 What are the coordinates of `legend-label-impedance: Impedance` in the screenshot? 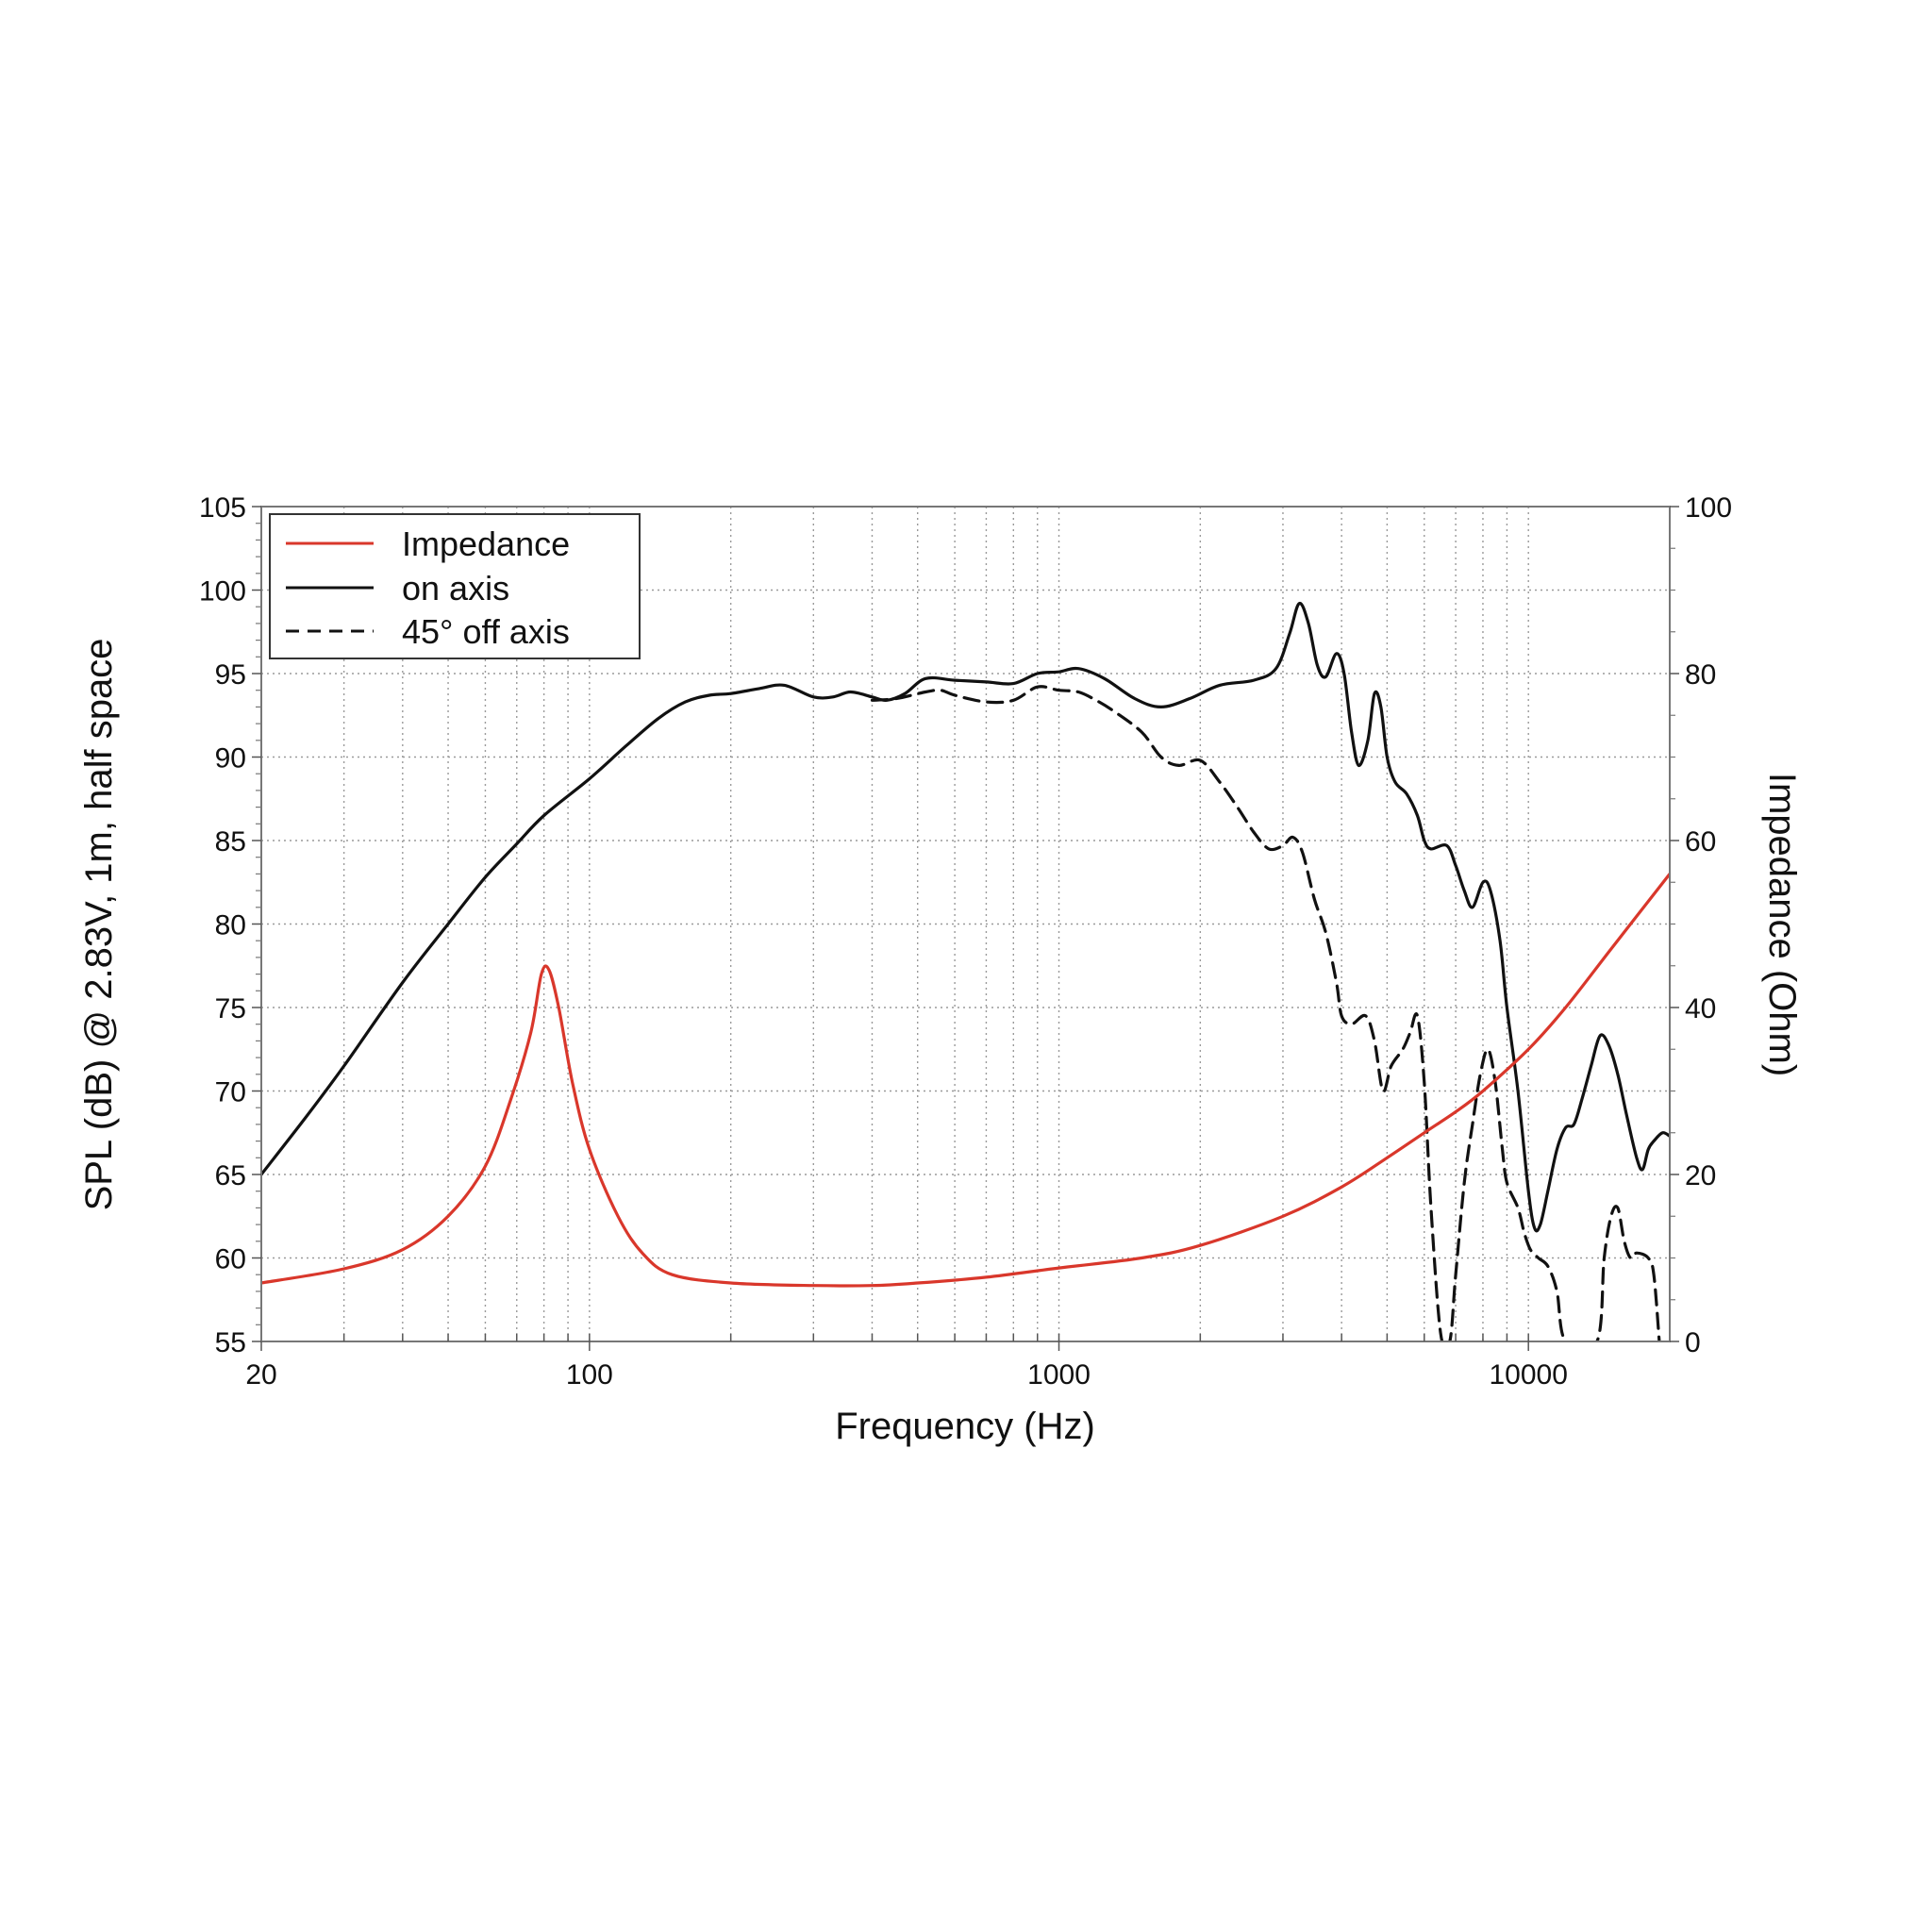 It's located at (486, 544).